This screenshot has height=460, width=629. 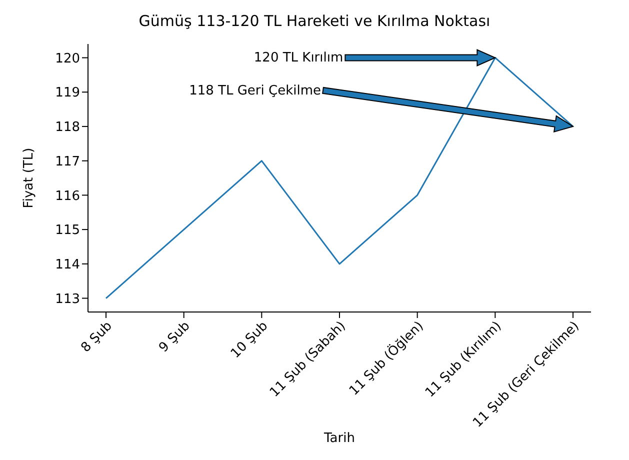 What do you see at coordinates (339, 438) in the screenshot?
I see `x-axis-title: Tarih` at bounding box center [339, 438].